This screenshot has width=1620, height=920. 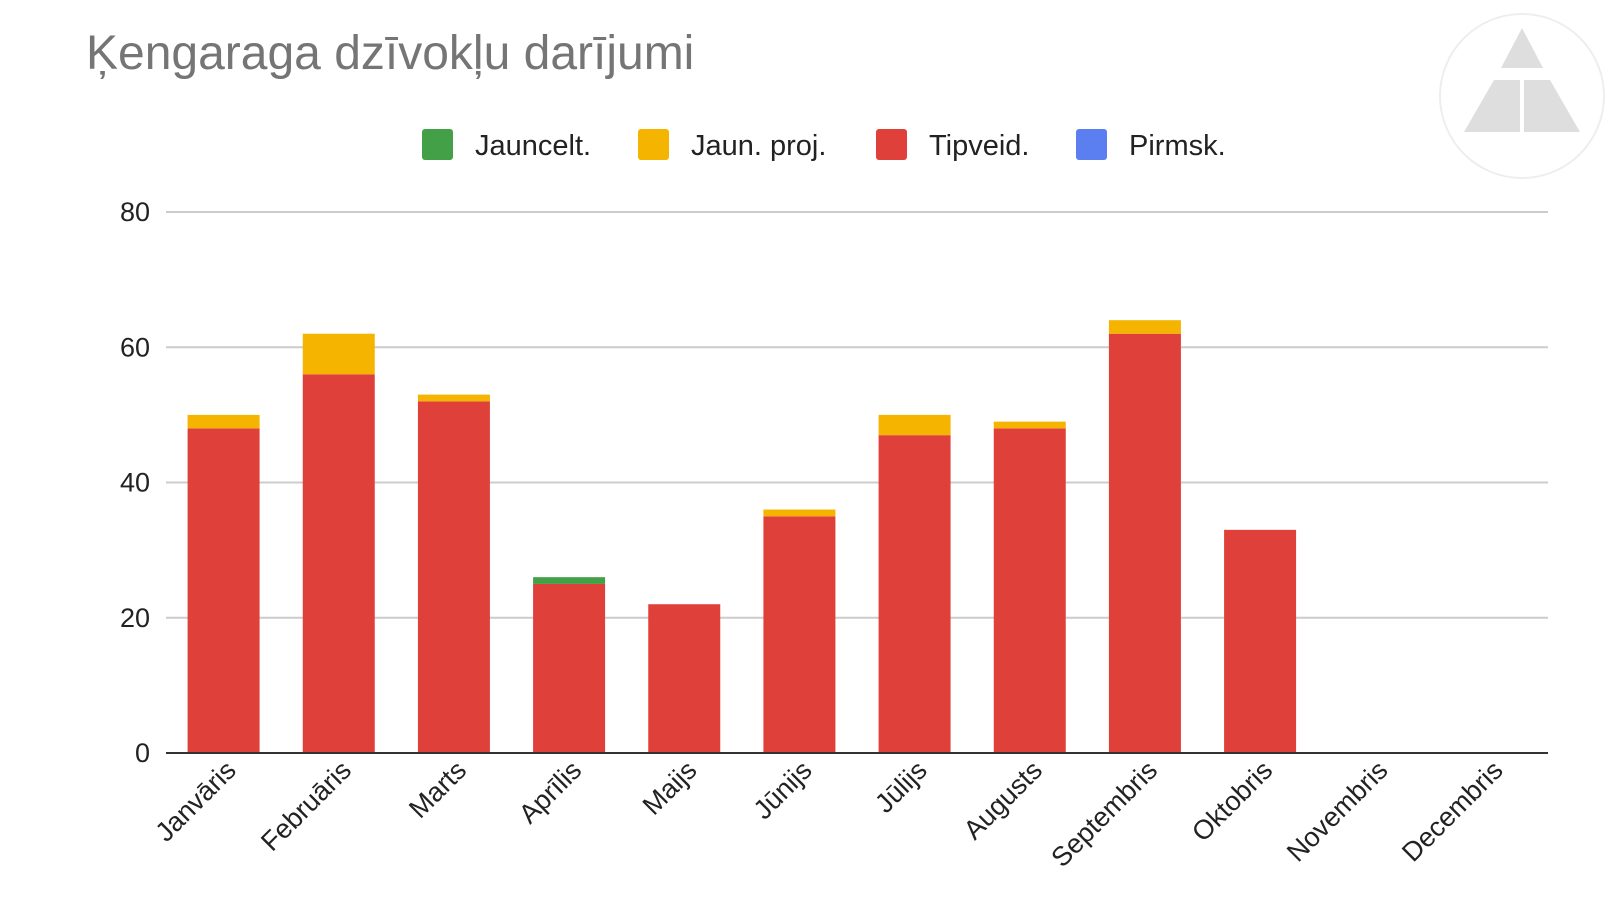 What do you see at coordinates (1003, 800) in the screenshot?
I see `x-category-label: Augusts` at bounding box center [1003, 800].